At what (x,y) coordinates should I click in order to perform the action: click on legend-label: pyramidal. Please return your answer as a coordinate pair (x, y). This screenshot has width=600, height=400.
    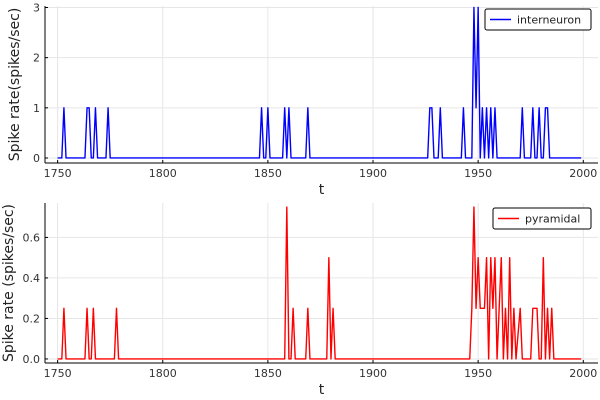
    Looking at the image, I should click on (552, 219).